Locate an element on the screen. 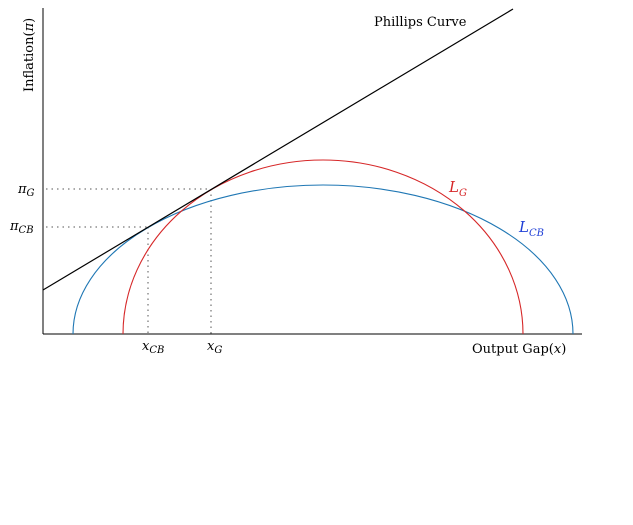 Image resolution: width=633 pixels, height=525 pixels. y-tick-pi-cb: πCB is located at coordinates (21, 227).